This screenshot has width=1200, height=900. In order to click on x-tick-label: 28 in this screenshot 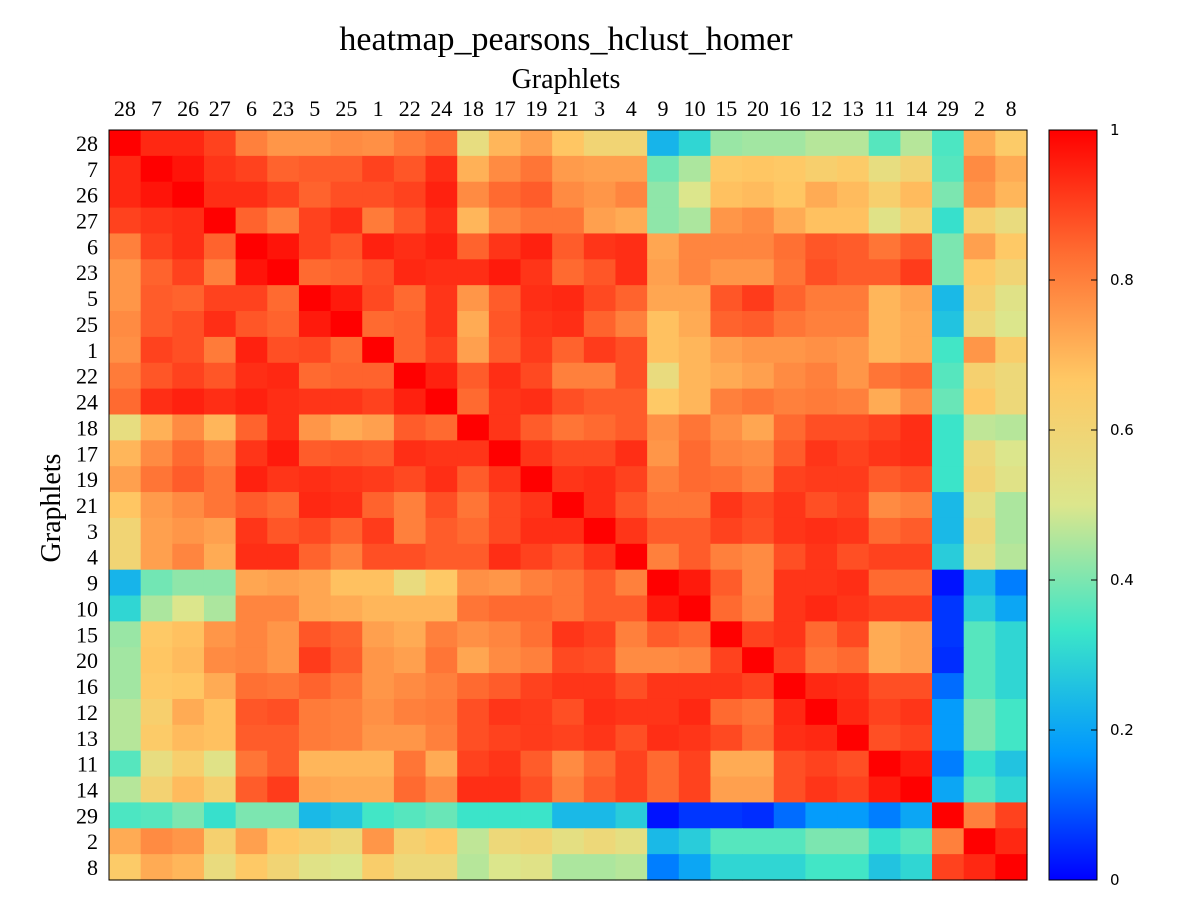, I will do `click(125, 108)`.